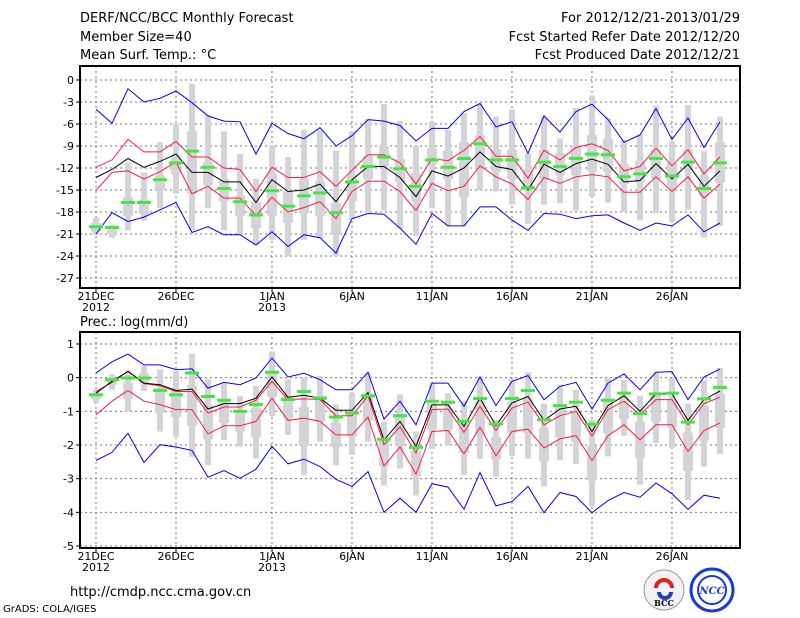 The image size is (800, 618). Describe the element at coordinates (408, 177) in the screenshot. I see `series-line-mean` at that location.